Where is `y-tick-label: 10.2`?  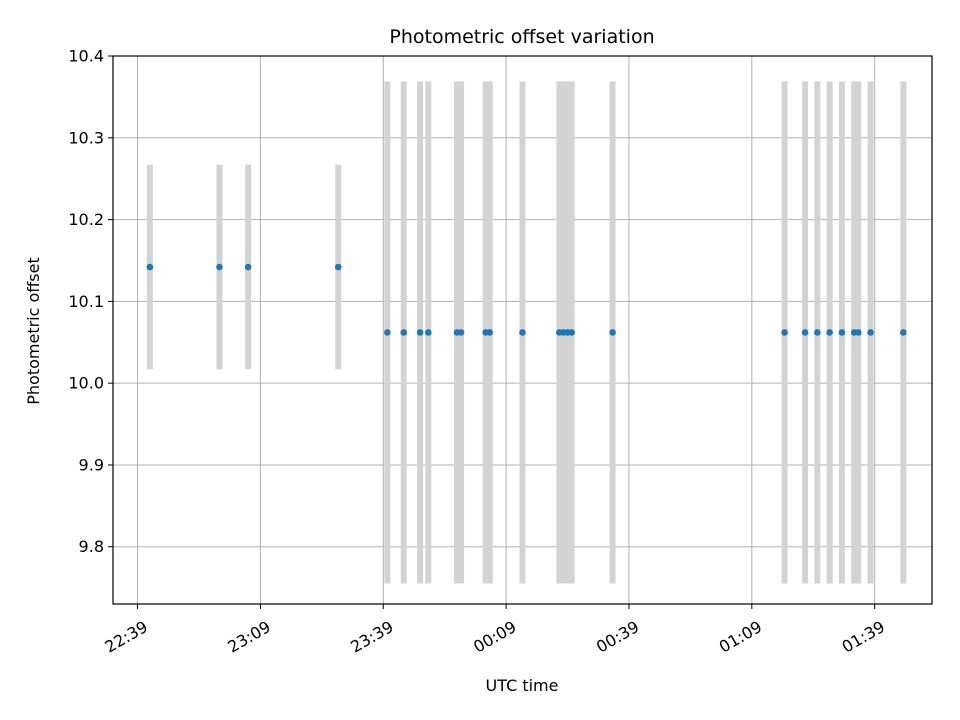
y-tick-label: 10.2 is located at coordinates (86, 219).